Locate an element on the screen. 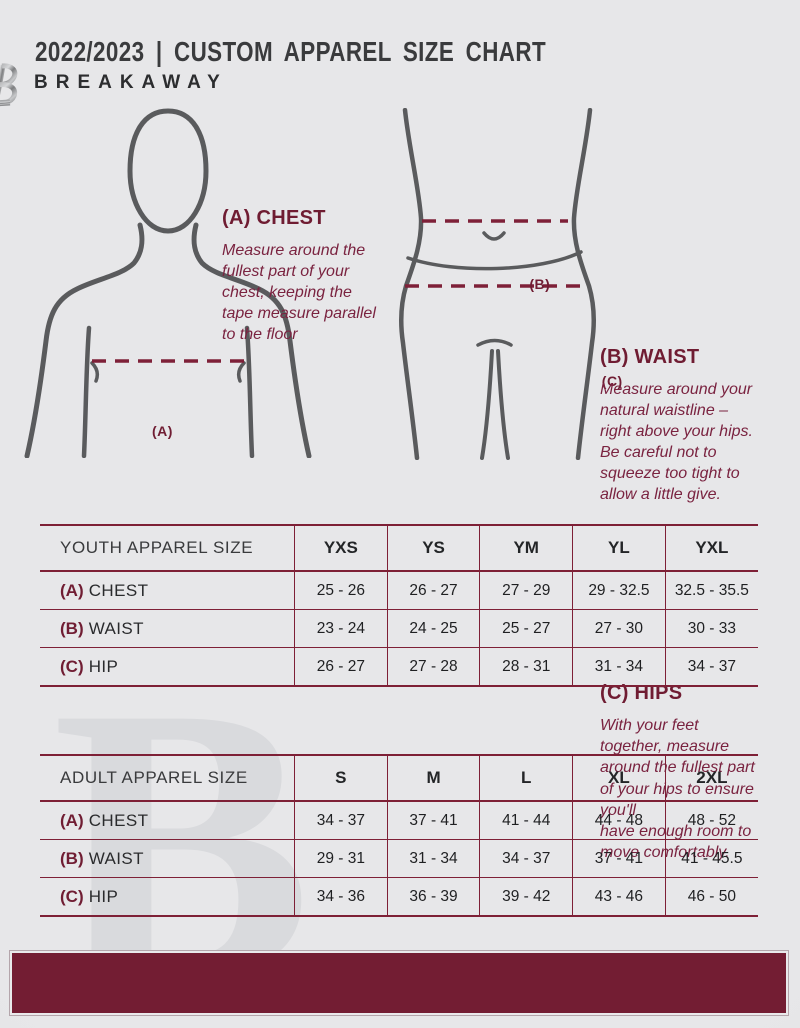  navel is located at coordinates (494, 236).